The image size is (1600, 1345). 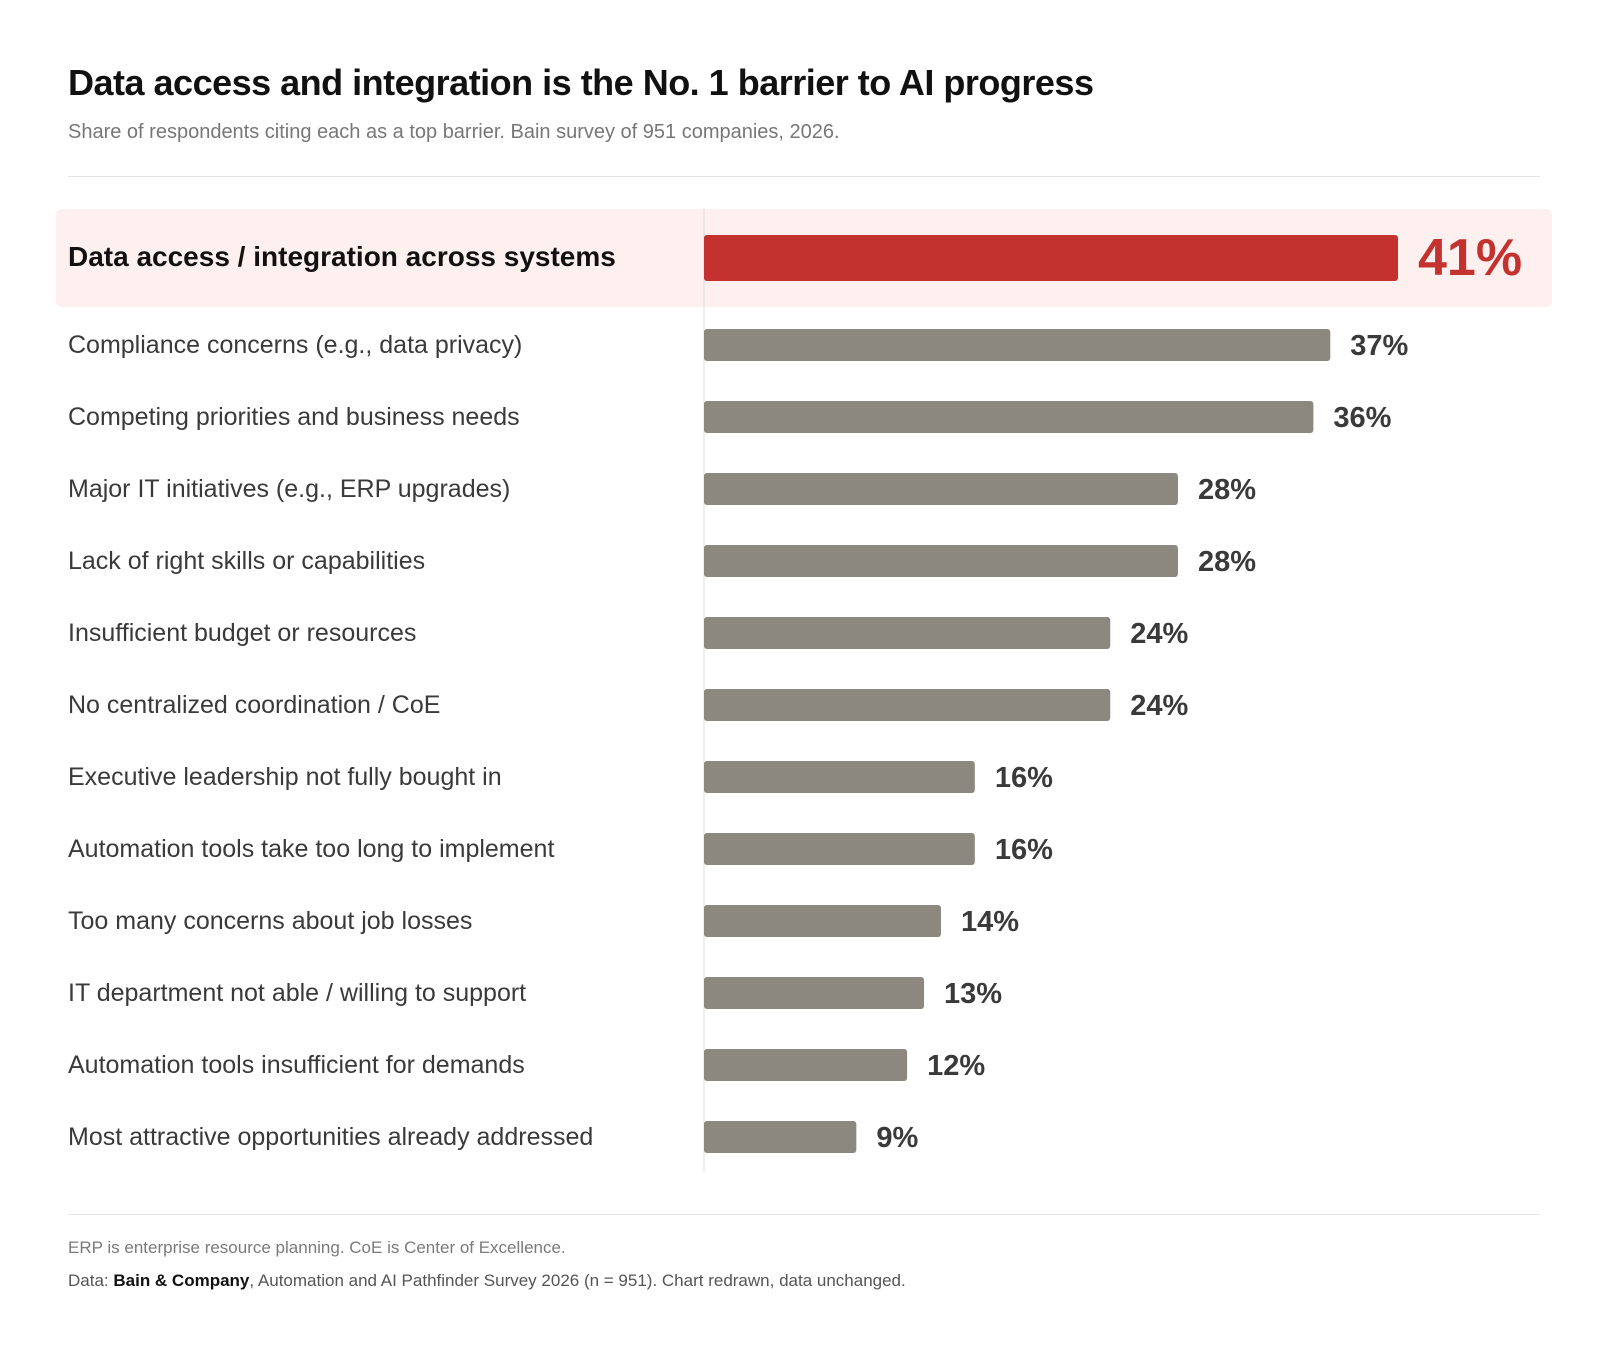 I want to click on value-label: 37%, so click(x=1379, y=346).